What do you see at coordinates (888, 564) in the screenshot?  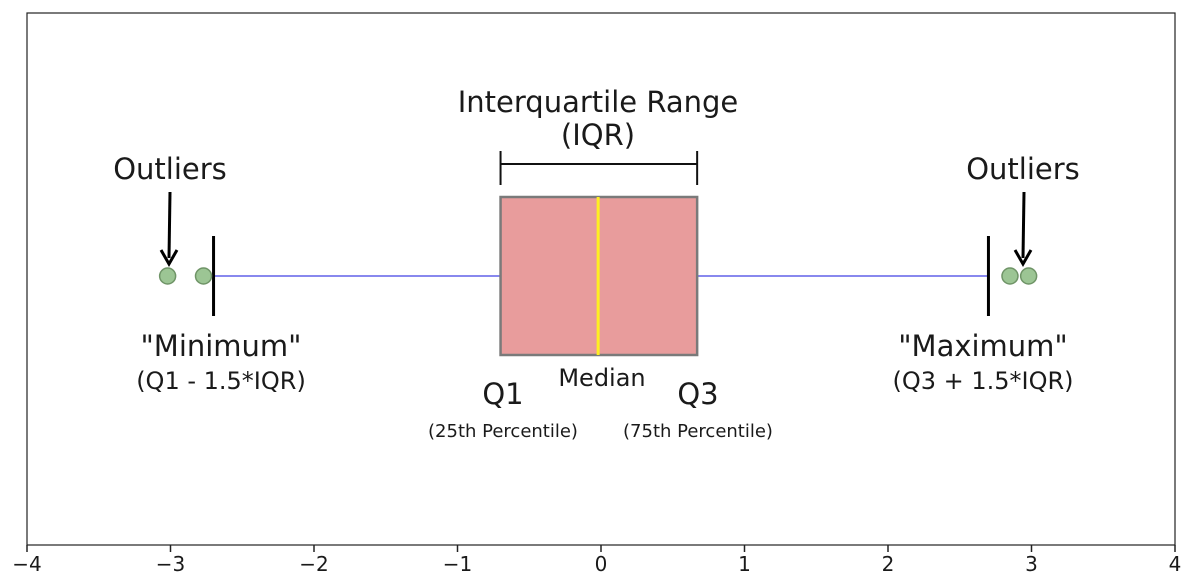 I see `x-tick-label: 2` at bounding box center [888, 564].